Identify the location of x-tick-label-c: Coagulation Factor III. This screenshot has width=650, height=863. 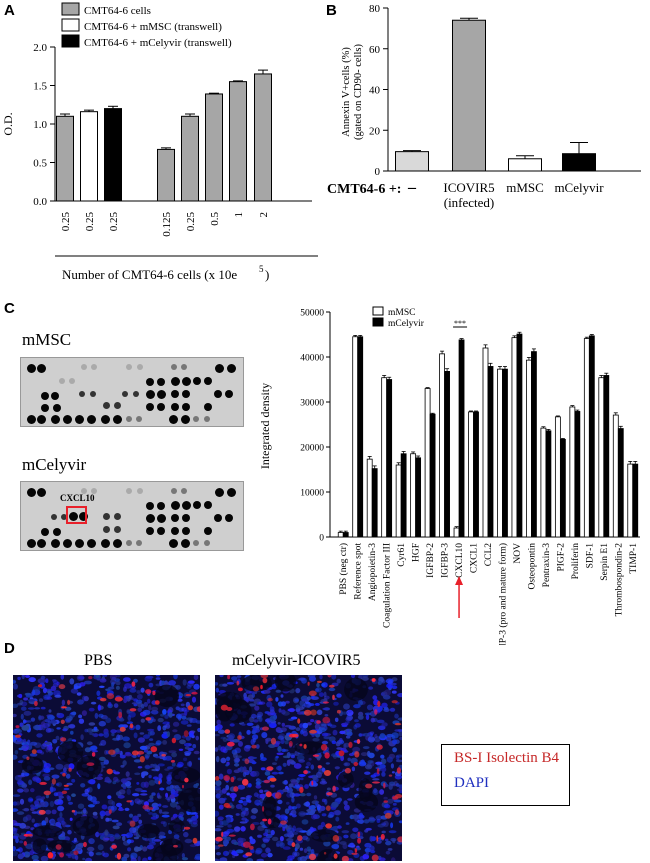
(388, 585).